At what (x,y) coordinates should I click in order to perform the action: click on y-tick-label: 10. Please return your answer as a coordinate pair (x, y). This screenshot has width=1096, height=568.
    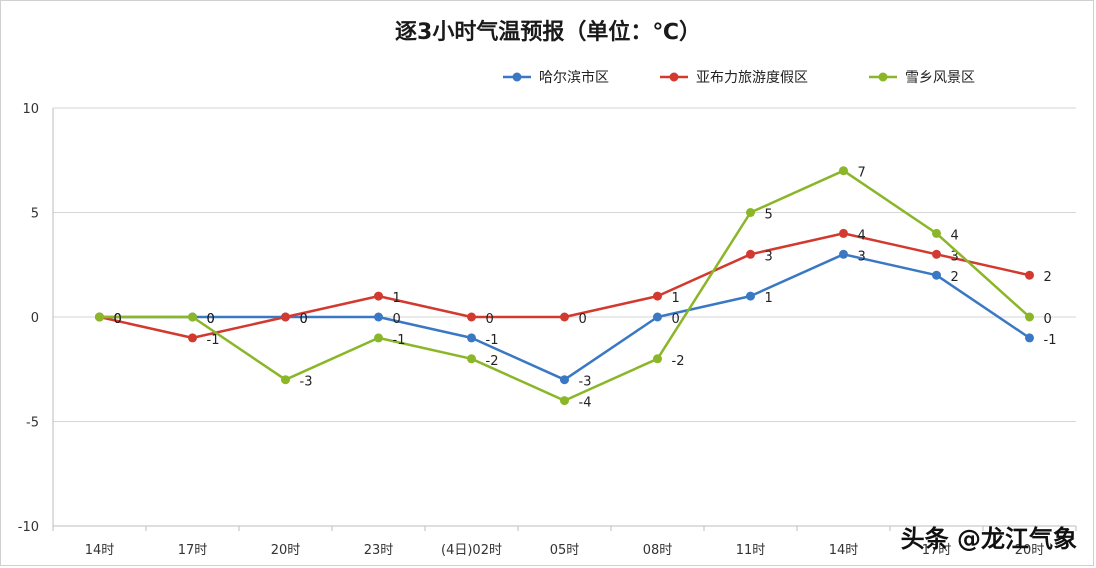
    Looking at the image, I should click on (30, 109).